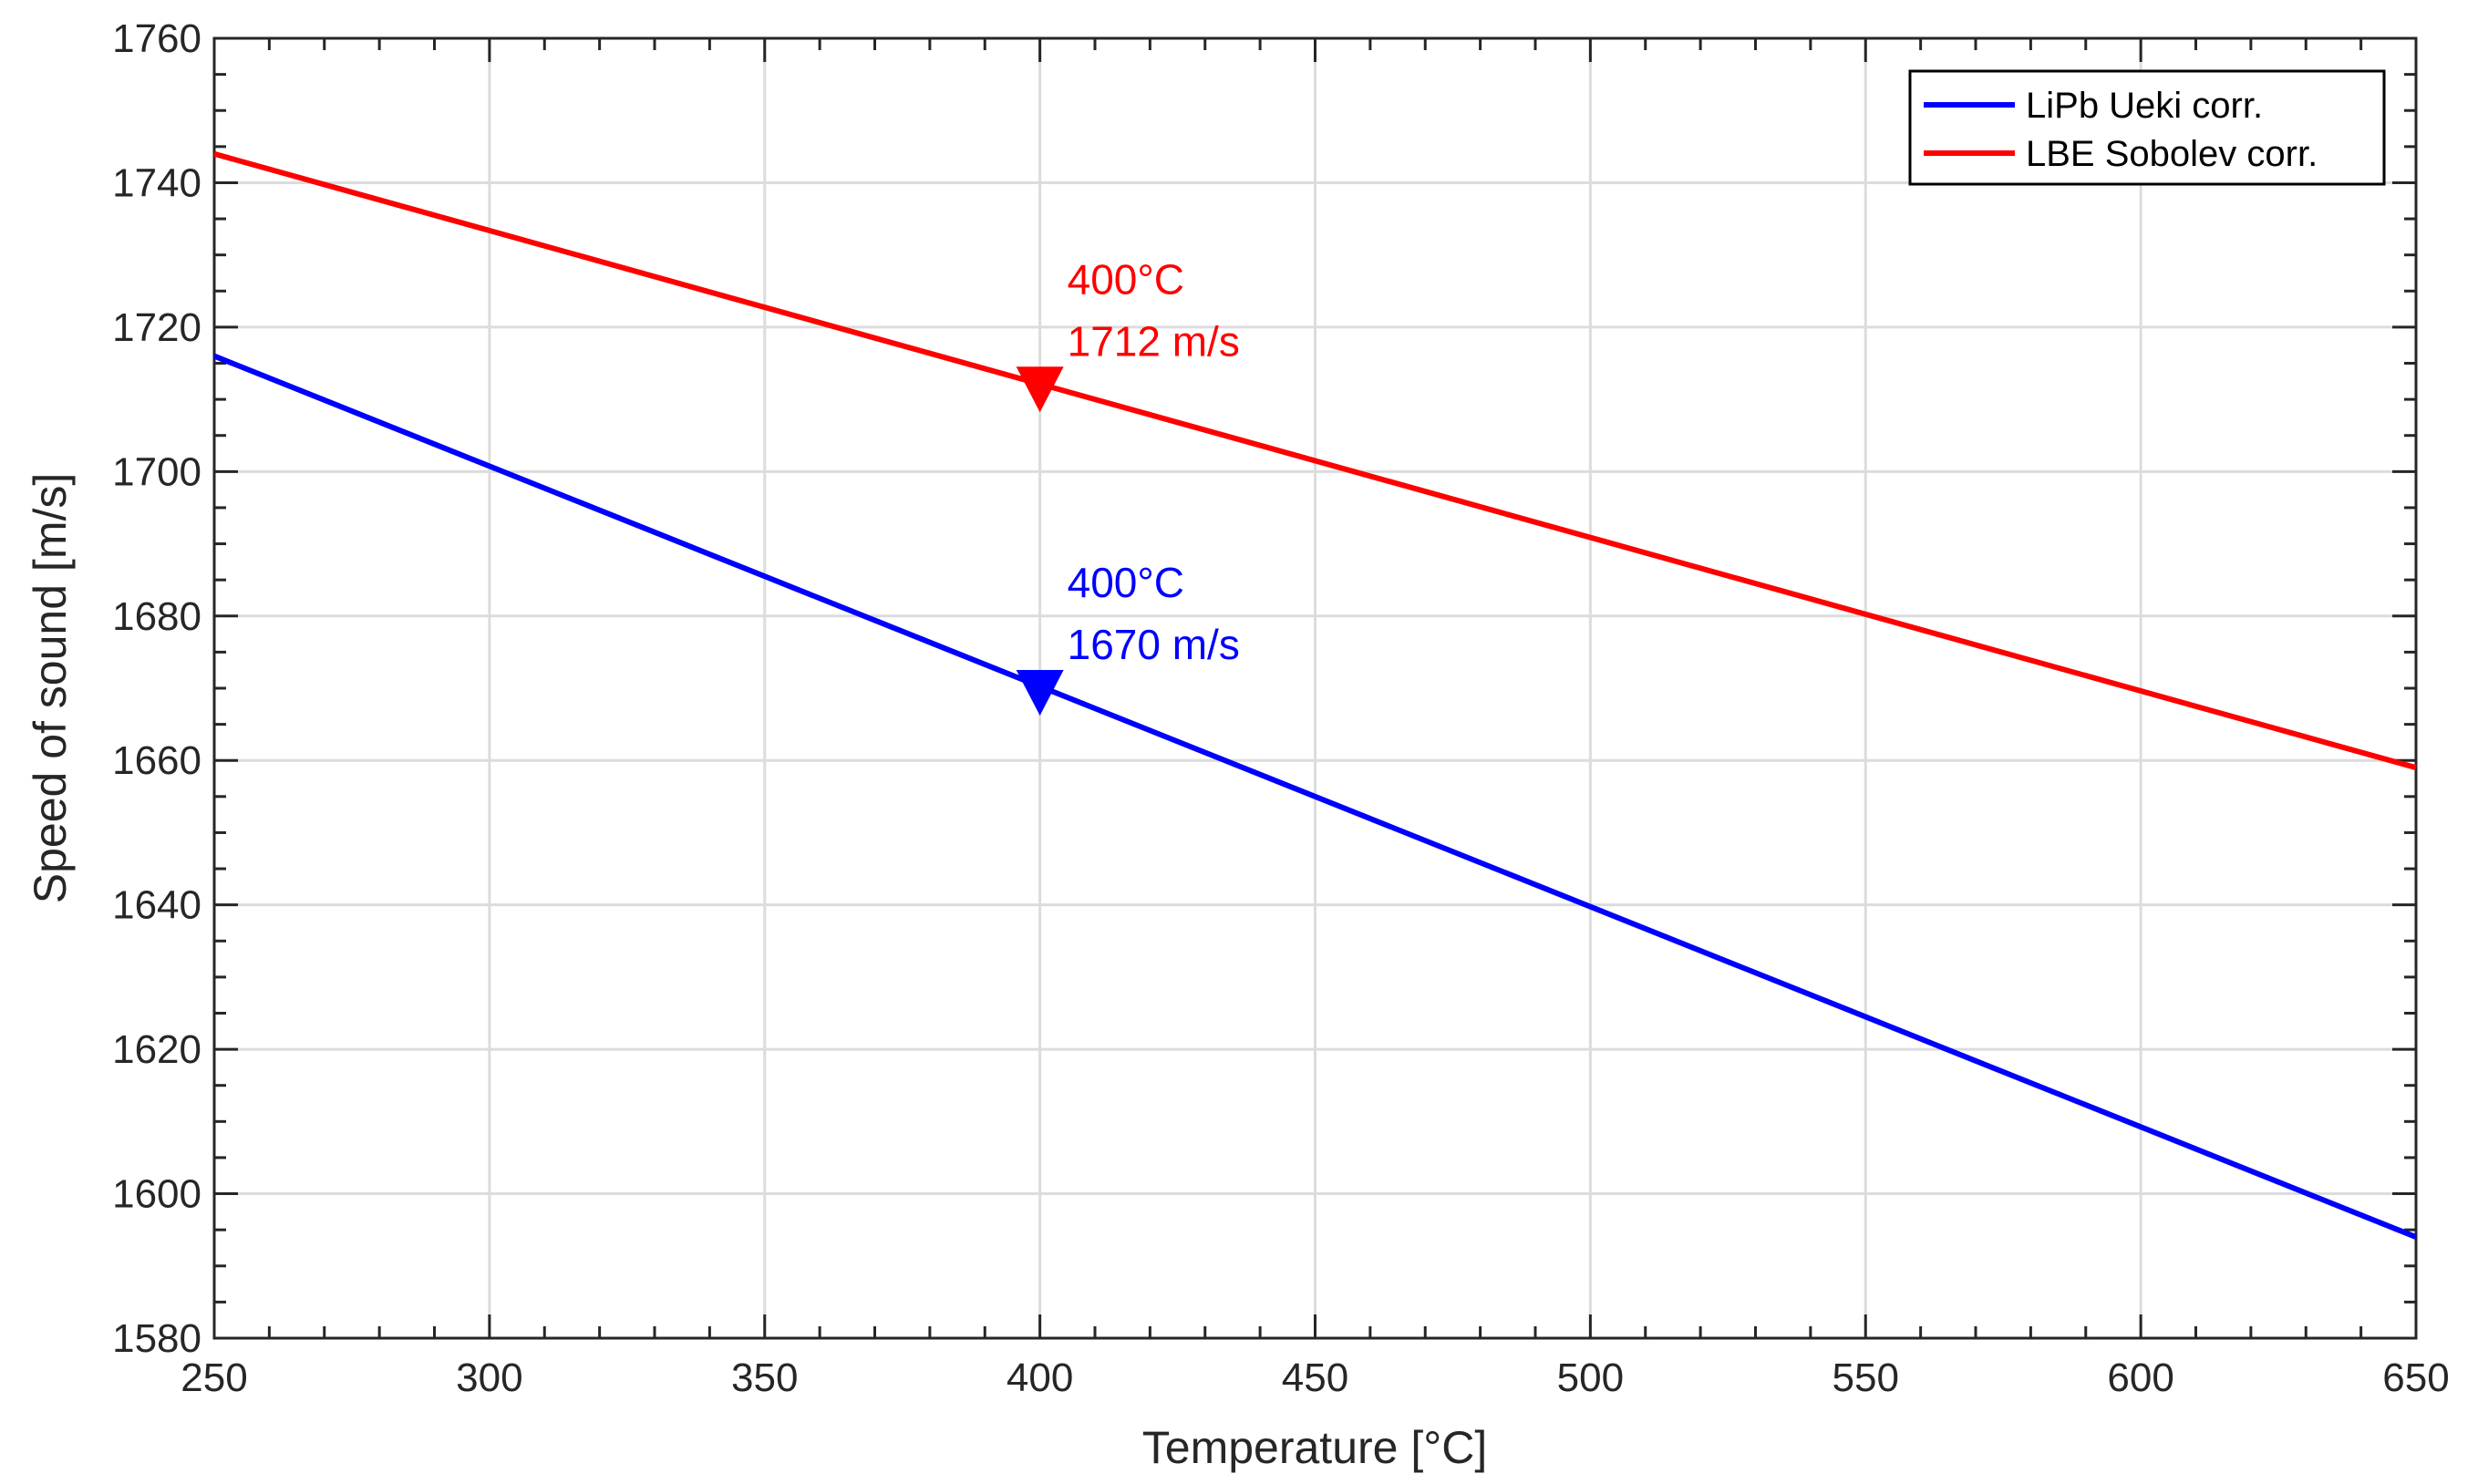 This screenshot has height=1484, width=2478. Describe the element at coordinates (1314, 1447) in the screenshot. I see `x-axis-label: Temperature [°C]` at that location.